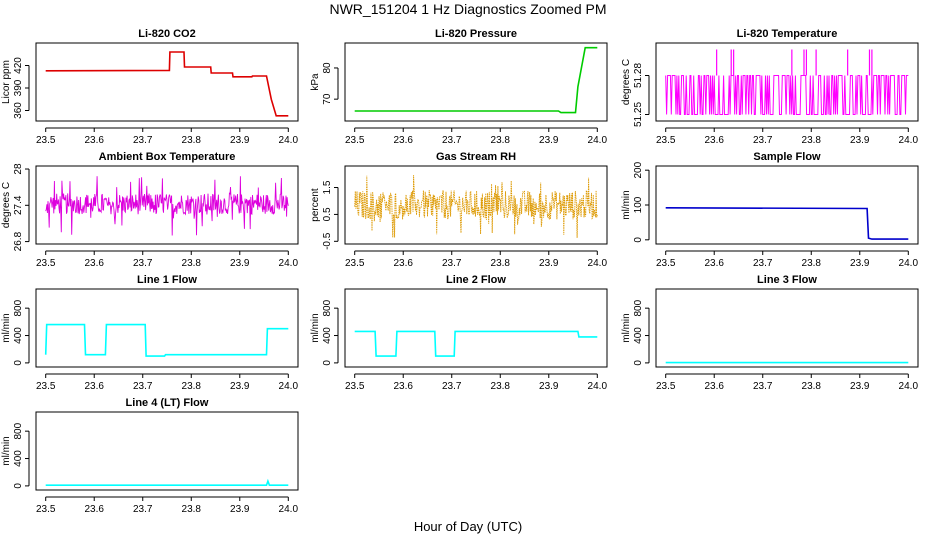 The image size is (936, 540). I want to click on y-axis-label: Licor ppm, so click(6, 82).